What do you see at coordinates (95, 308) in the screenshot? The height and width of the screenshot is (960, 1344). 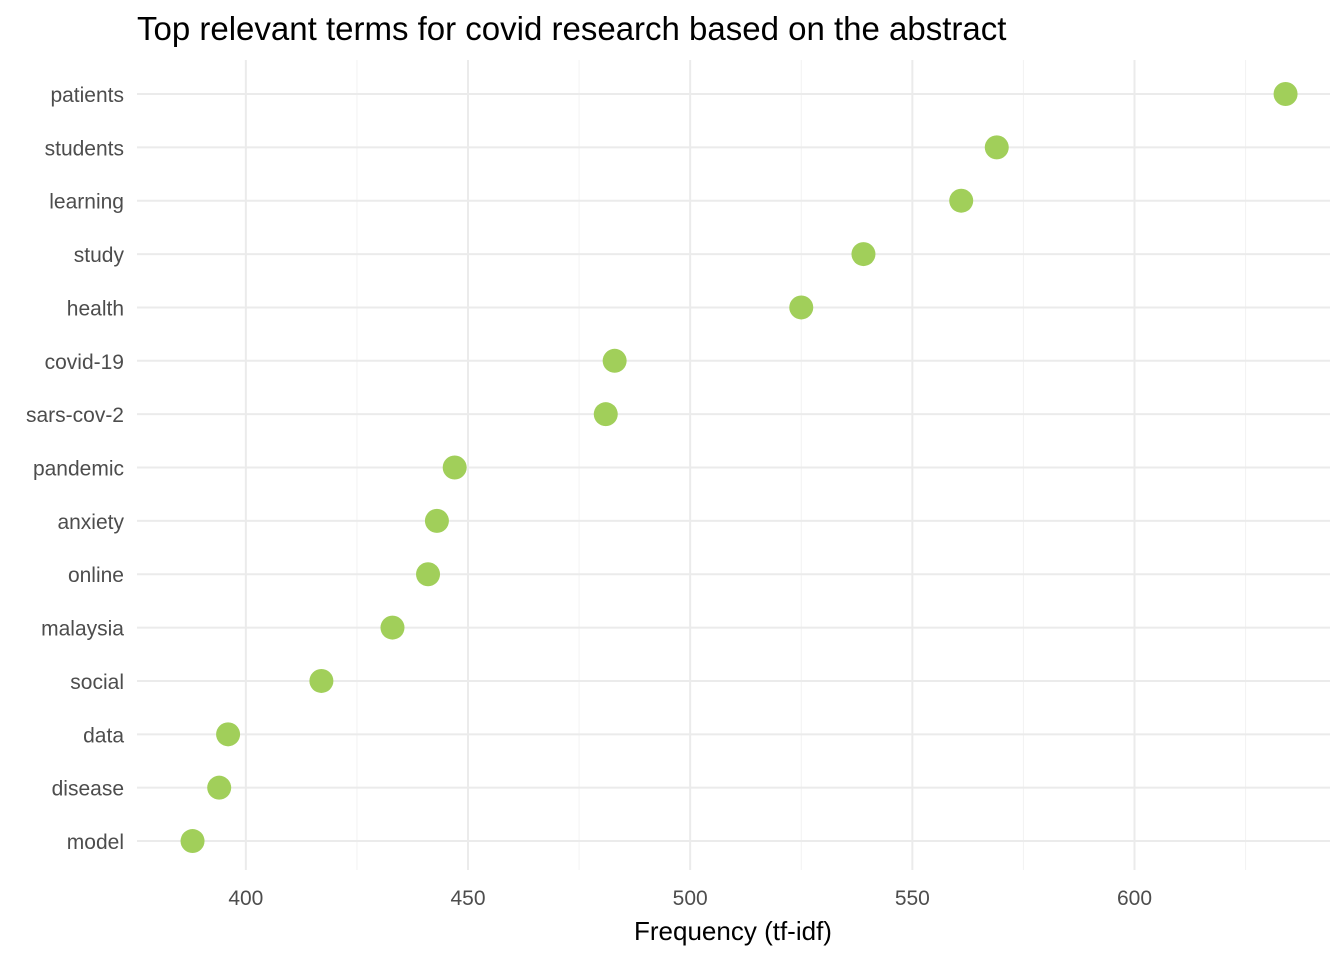 I see `y-tick-label: health` at bounding box center [95, 308].